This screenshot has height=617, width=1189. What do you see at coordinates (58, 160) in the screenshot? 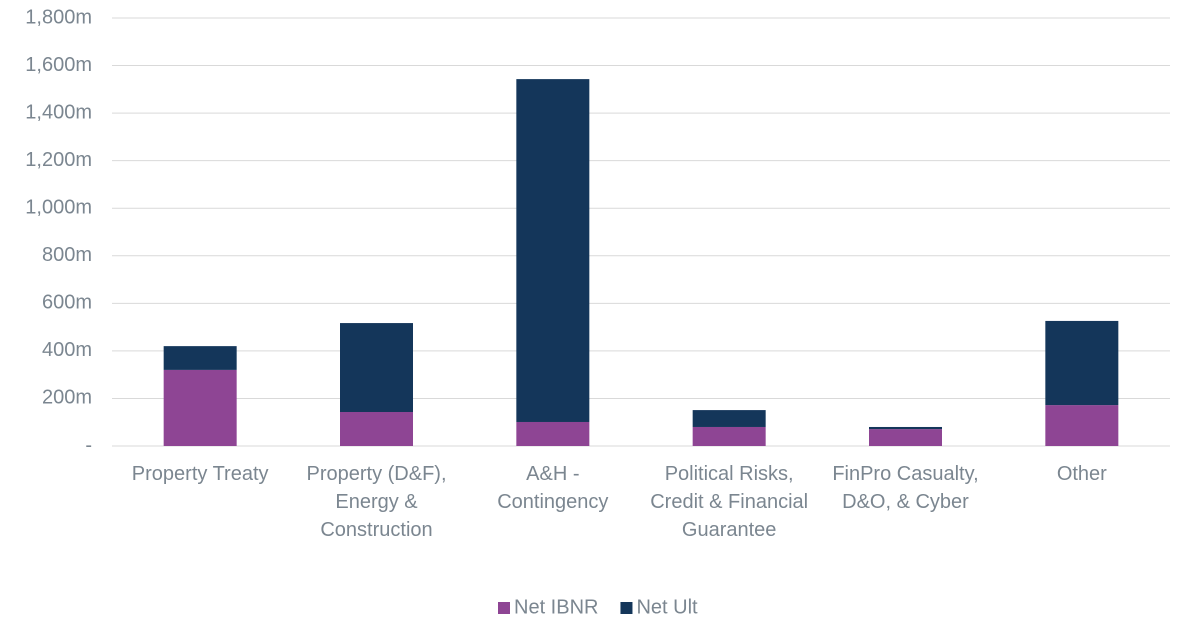
I see `y-tick-label: 1,200m` at bounding box center [58, 160].